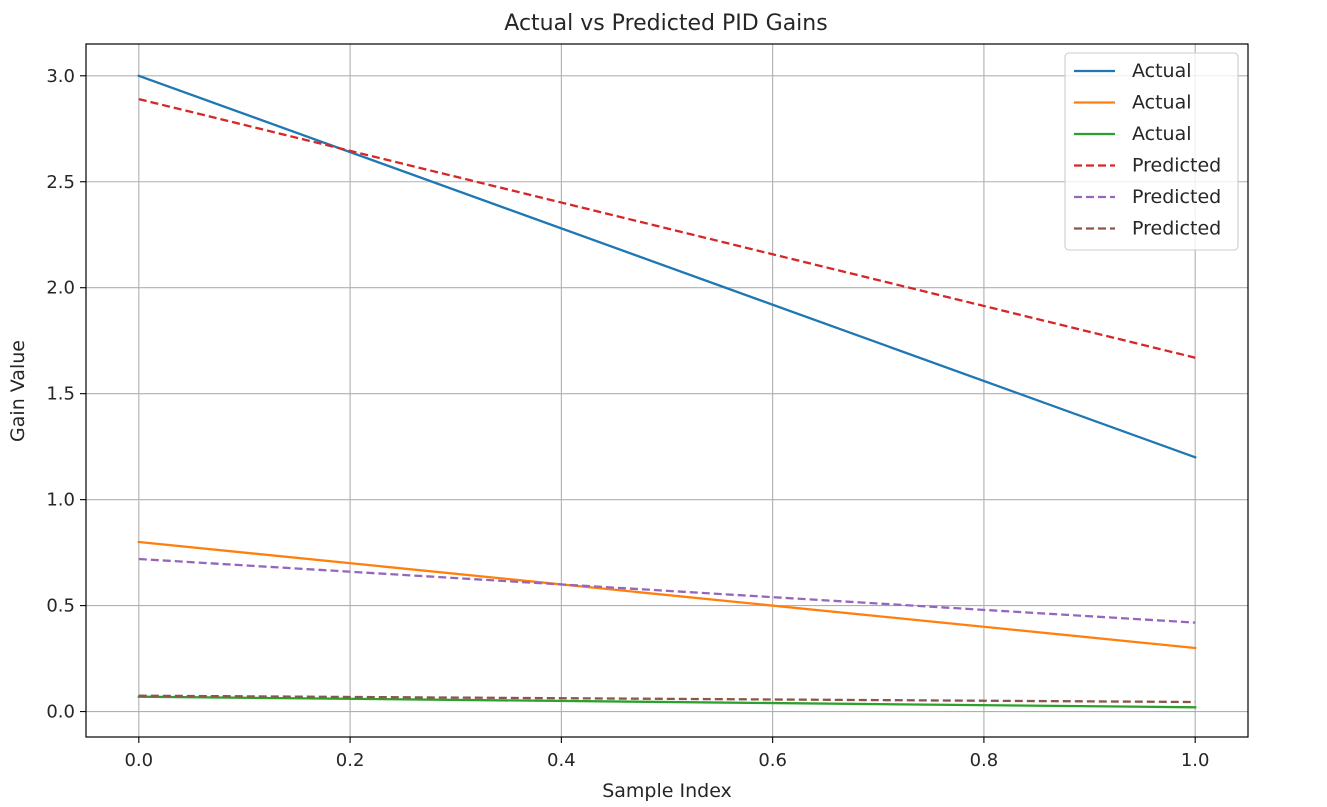 The image size is (1327, 807). What do you see at coordinates (60, 500) in the screenshot?
I see `y-tick-label: 1.0` at bounding box center [60, 500].